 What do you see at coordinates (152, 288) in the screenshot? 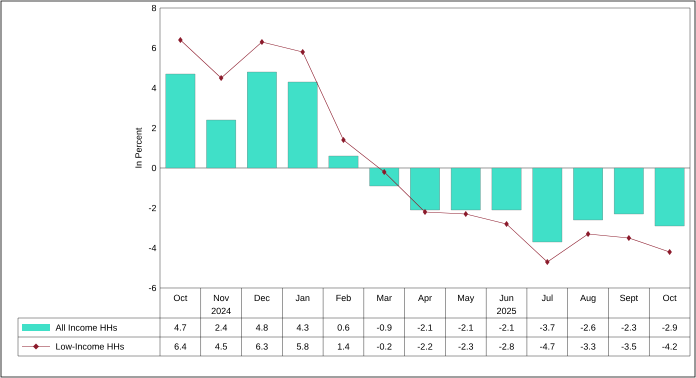
I see `y-tick-label: -6` at bounding box center [152, 288].